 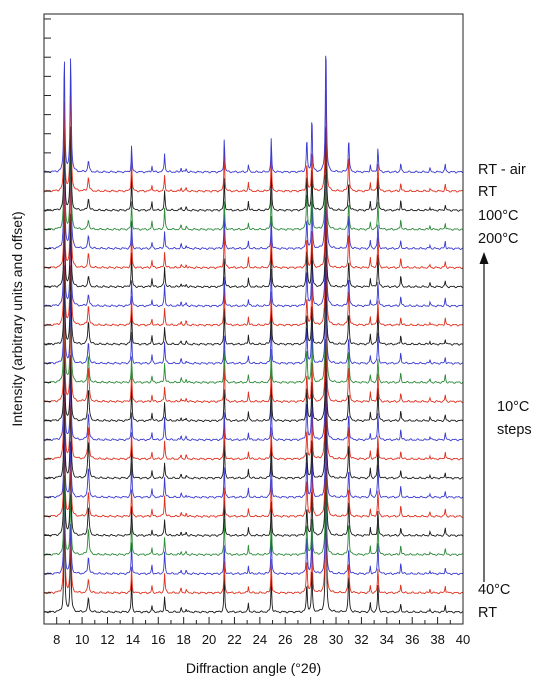 I want to click on x-axis-title: Diffraction angle (°2θ), so click(x=253, y=668).